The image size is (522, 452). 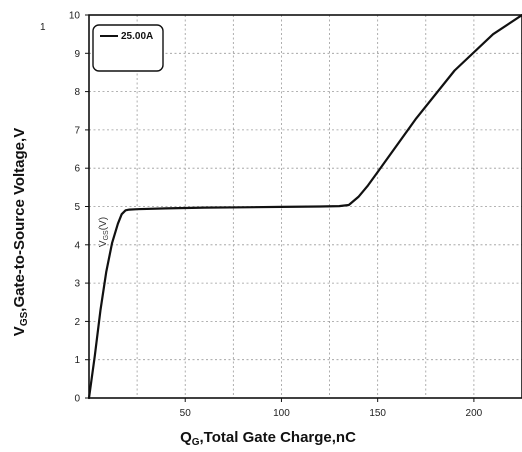 What do you see at coordinates (43, 27) in the screenshot?
I see `panel-label: 1` at bounding box center [43, 27].